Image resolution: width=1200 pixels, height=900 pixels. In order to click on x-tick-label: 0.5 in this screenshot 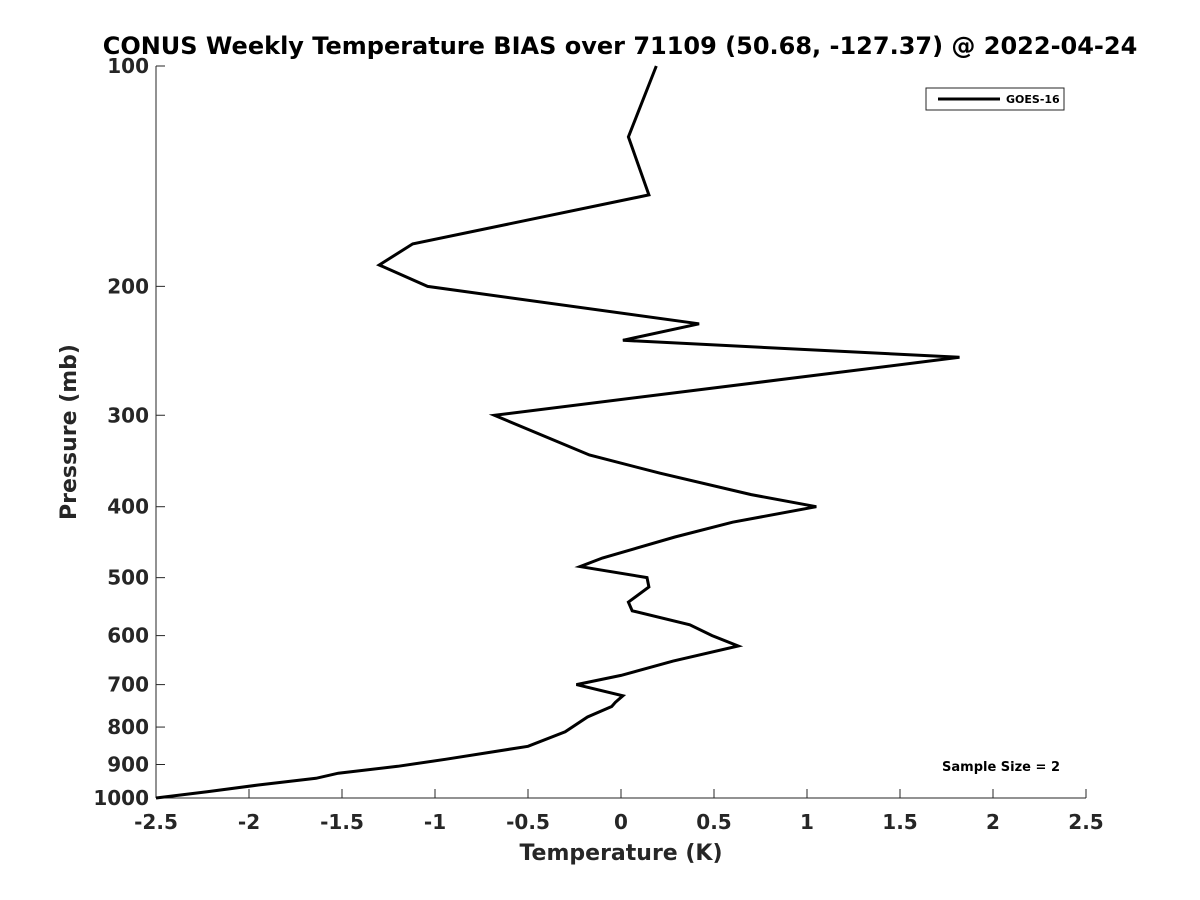, I will do `click(713, 822)`.